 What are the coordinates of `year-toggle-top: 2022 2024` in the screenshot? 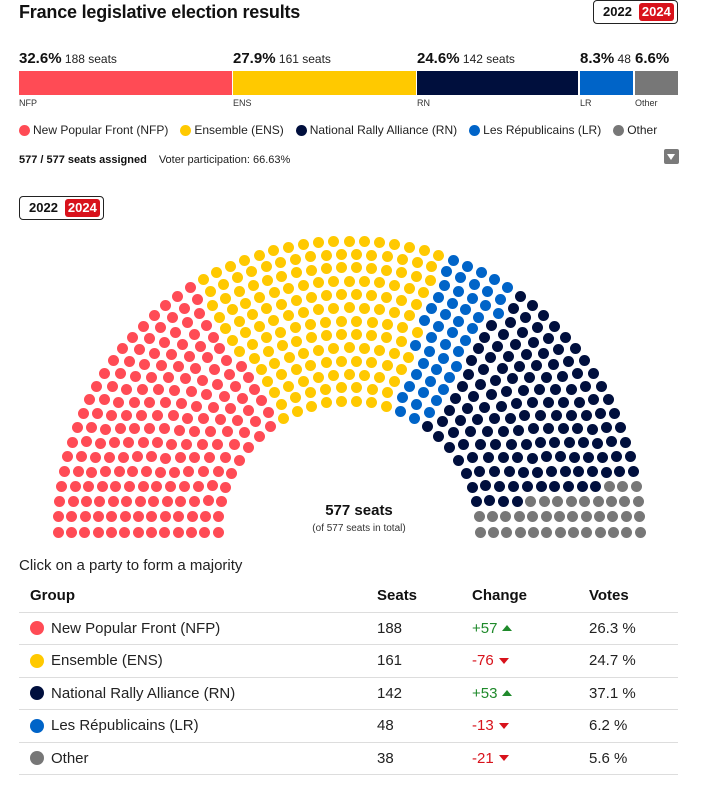 It's located at (635, 12).